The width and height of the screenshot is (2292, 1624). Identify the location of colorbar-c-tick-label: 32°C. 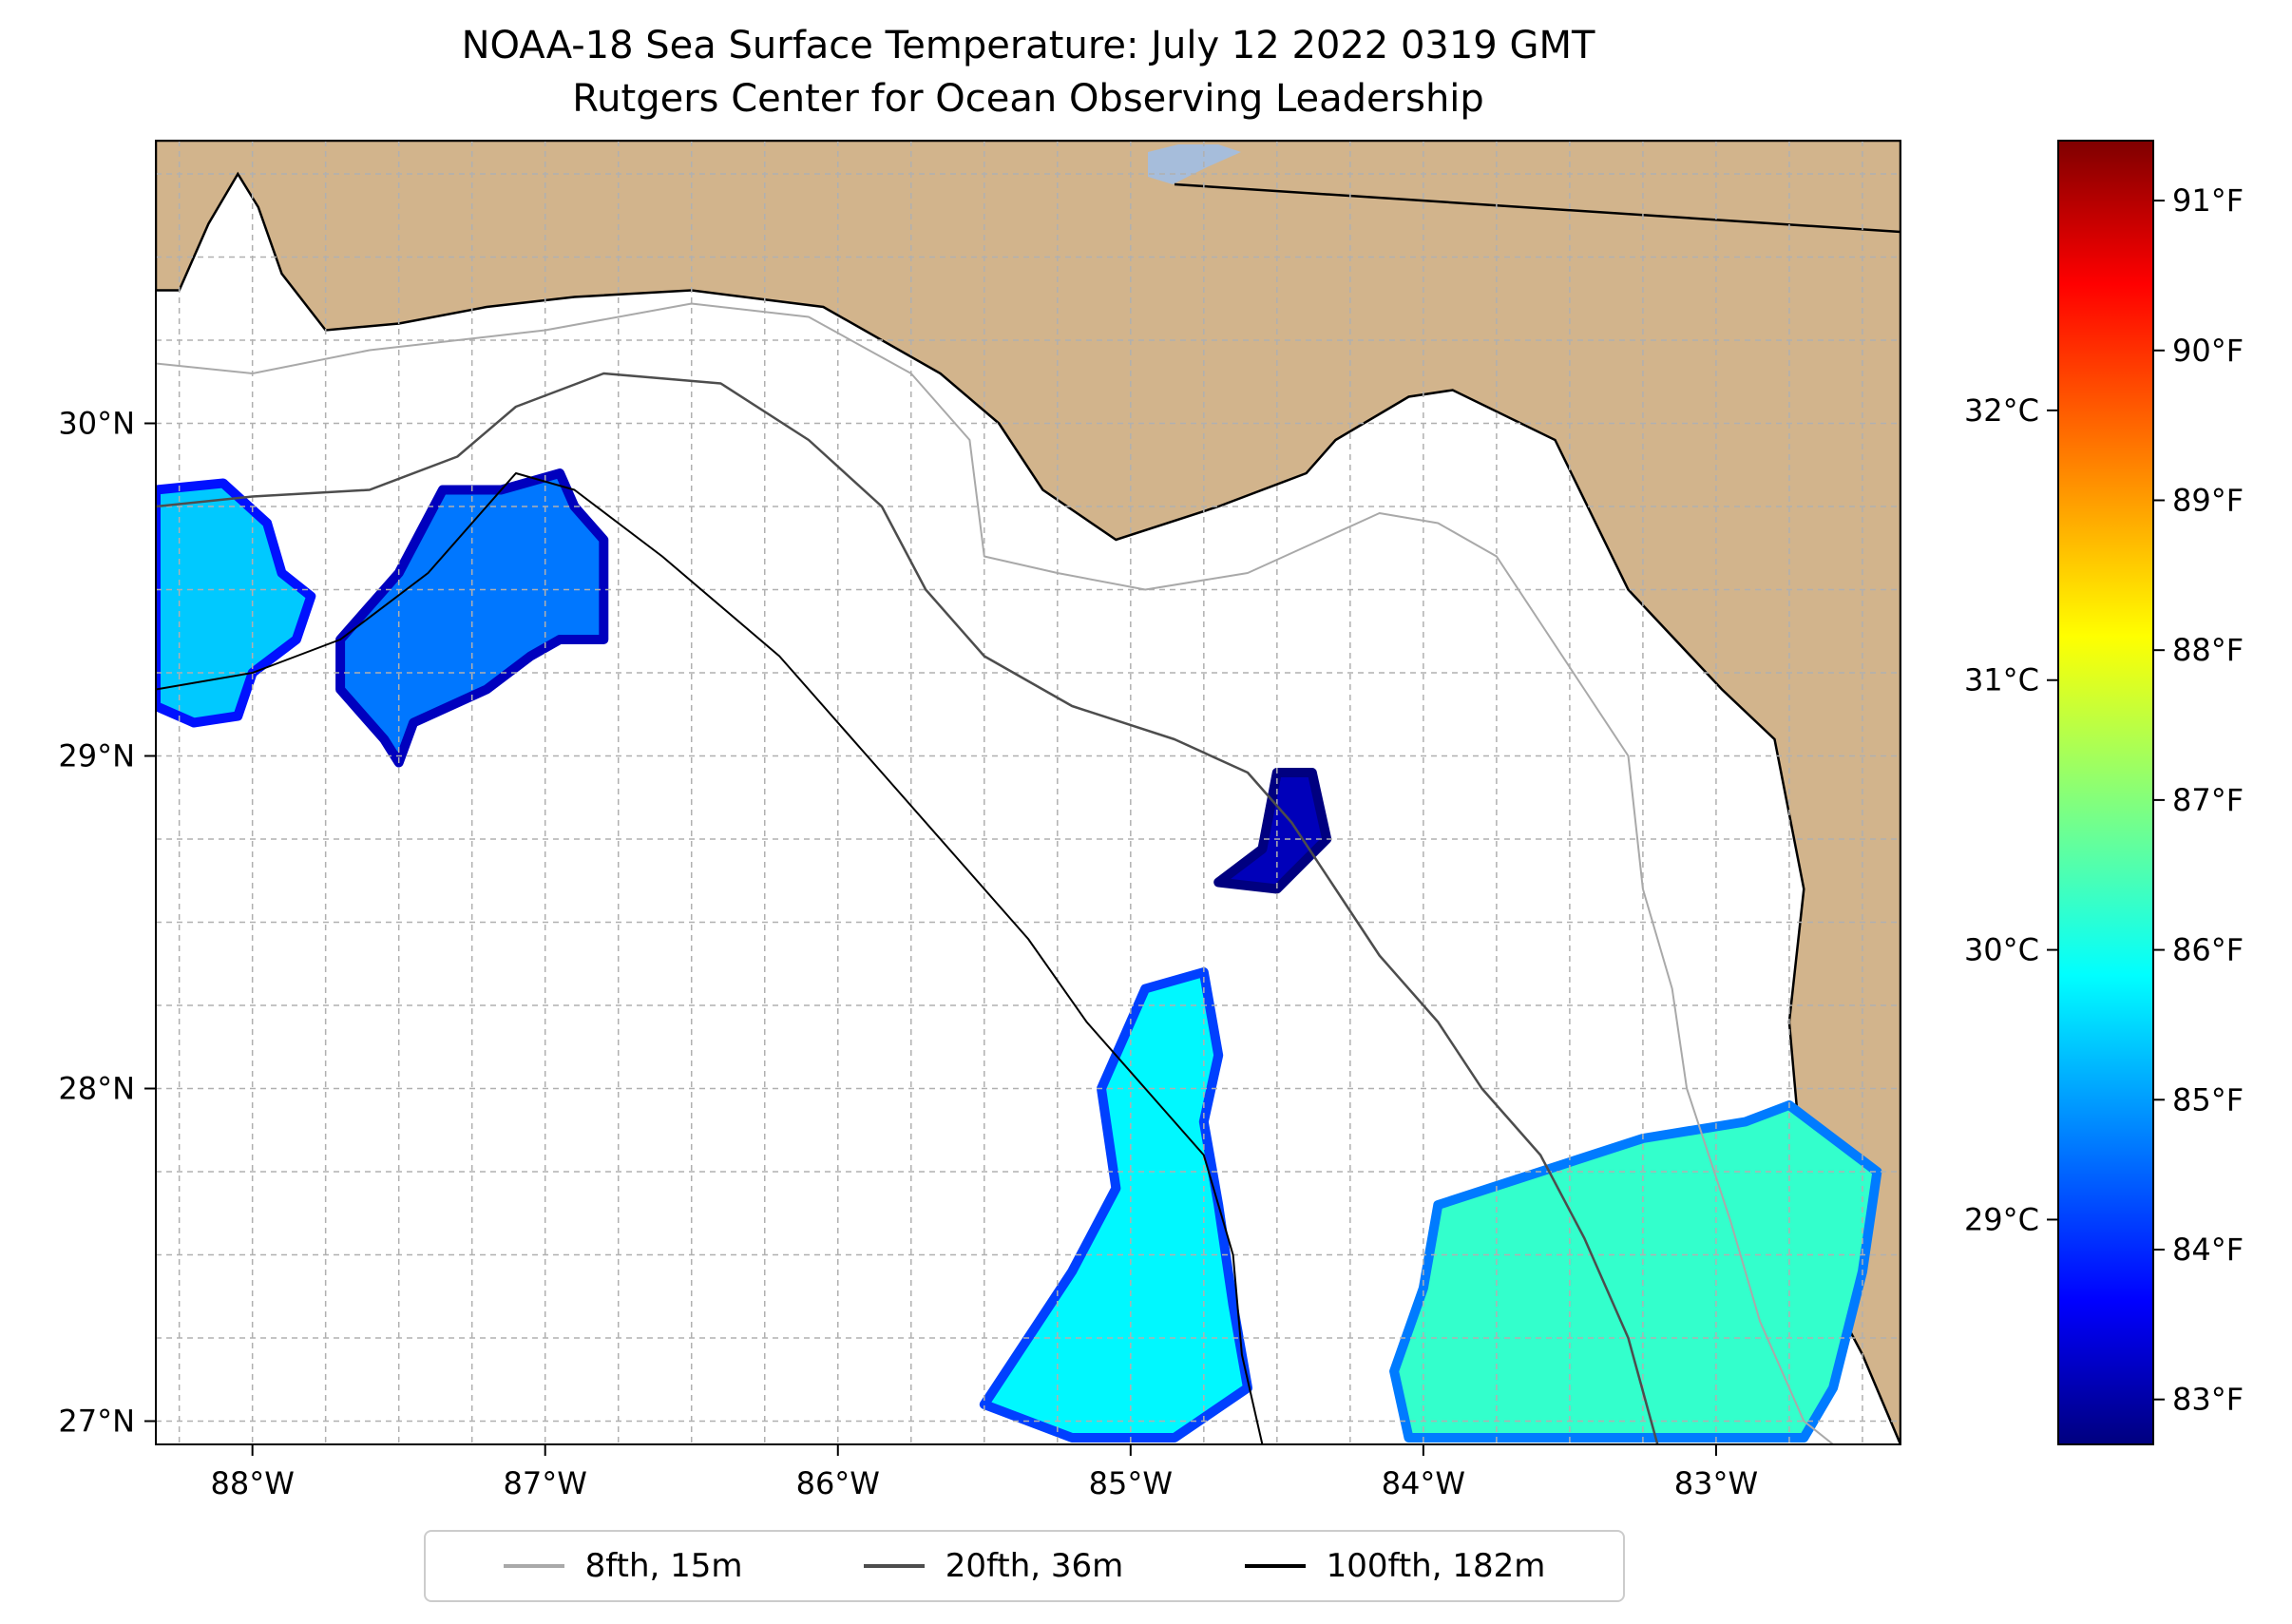
(2001, 410).